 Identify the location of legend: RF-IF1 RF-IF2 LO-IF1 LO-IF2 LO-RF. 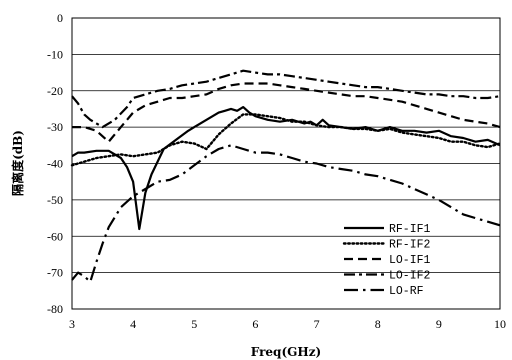
(386, 260).